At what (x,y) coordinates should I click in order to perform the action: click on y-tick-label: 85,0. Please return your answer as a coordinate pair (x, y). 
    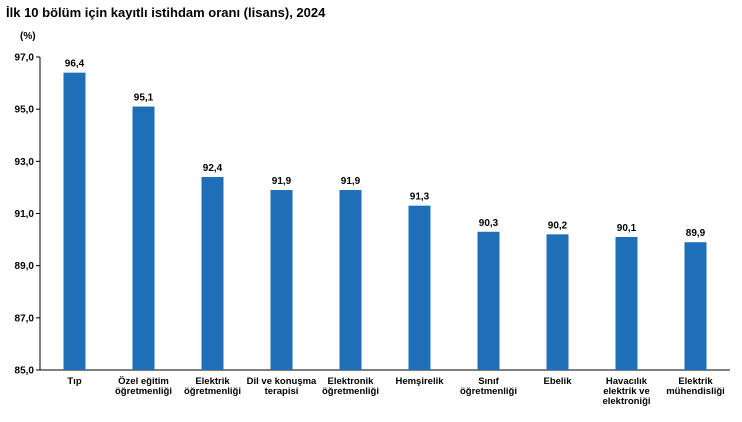
    Looking at the image, I should click on (25, 371).